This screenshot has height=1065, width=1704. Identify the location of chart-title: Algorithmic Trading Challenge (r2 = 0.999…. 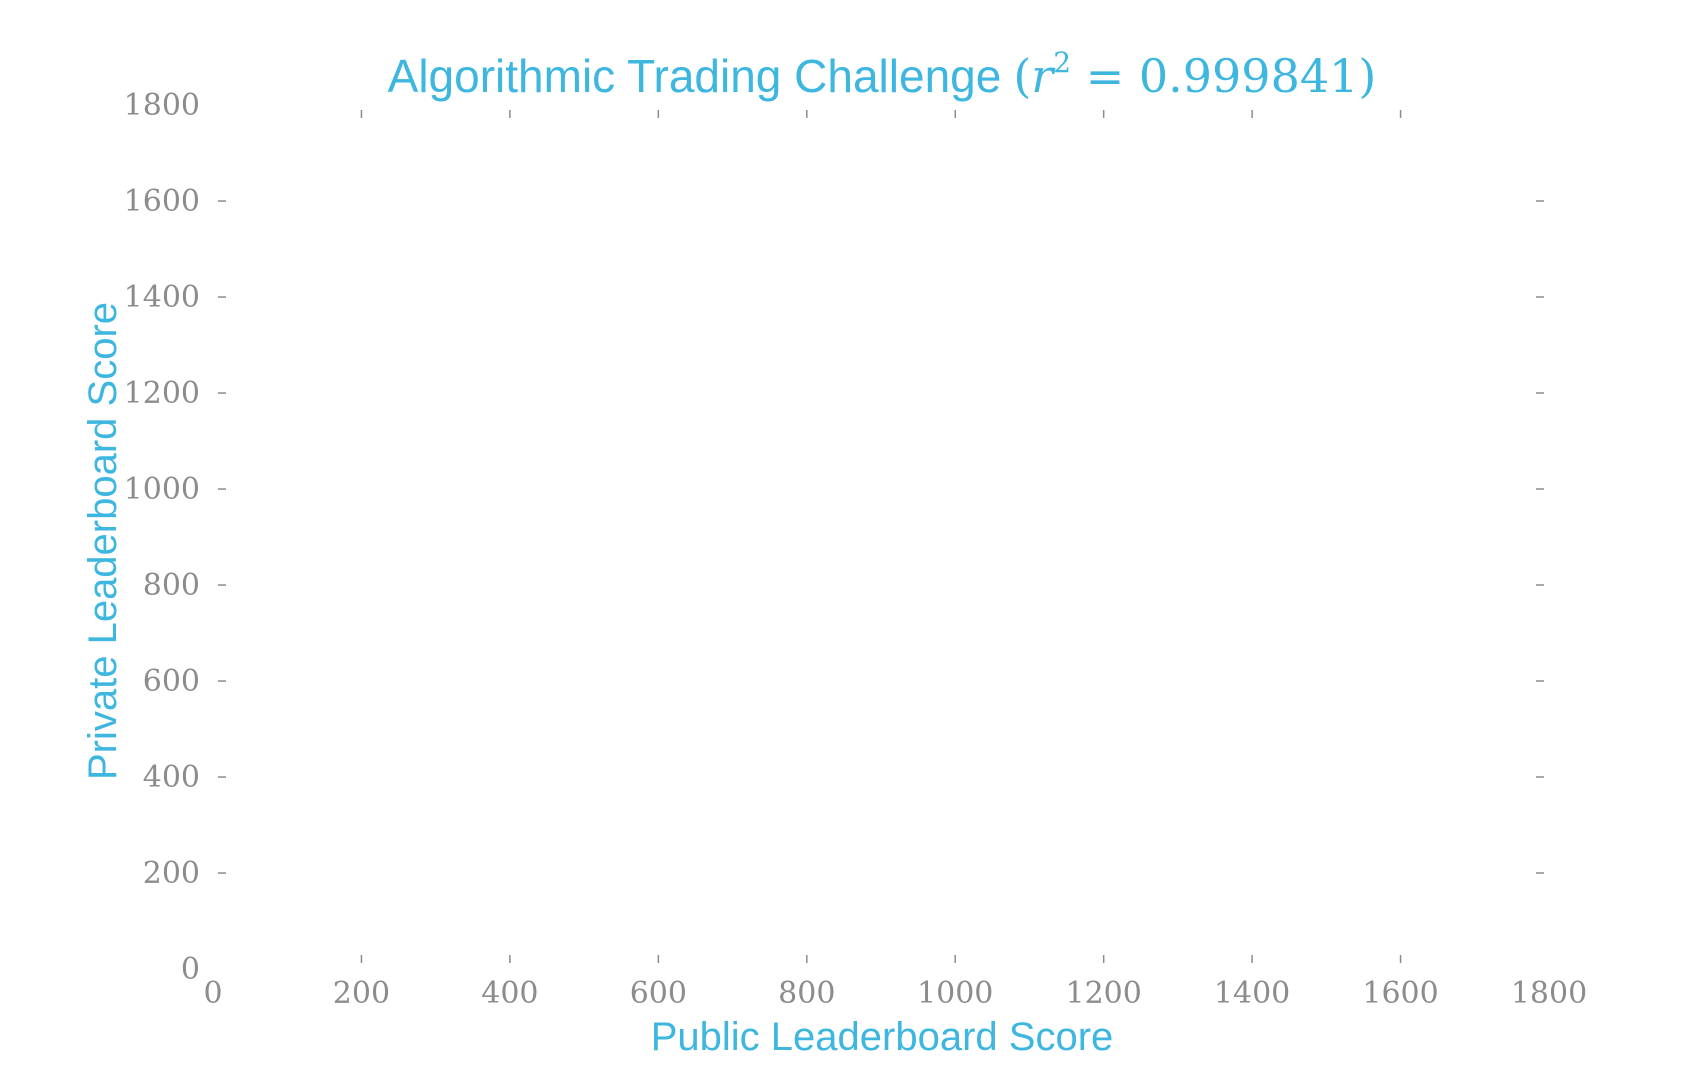
(882, 74).